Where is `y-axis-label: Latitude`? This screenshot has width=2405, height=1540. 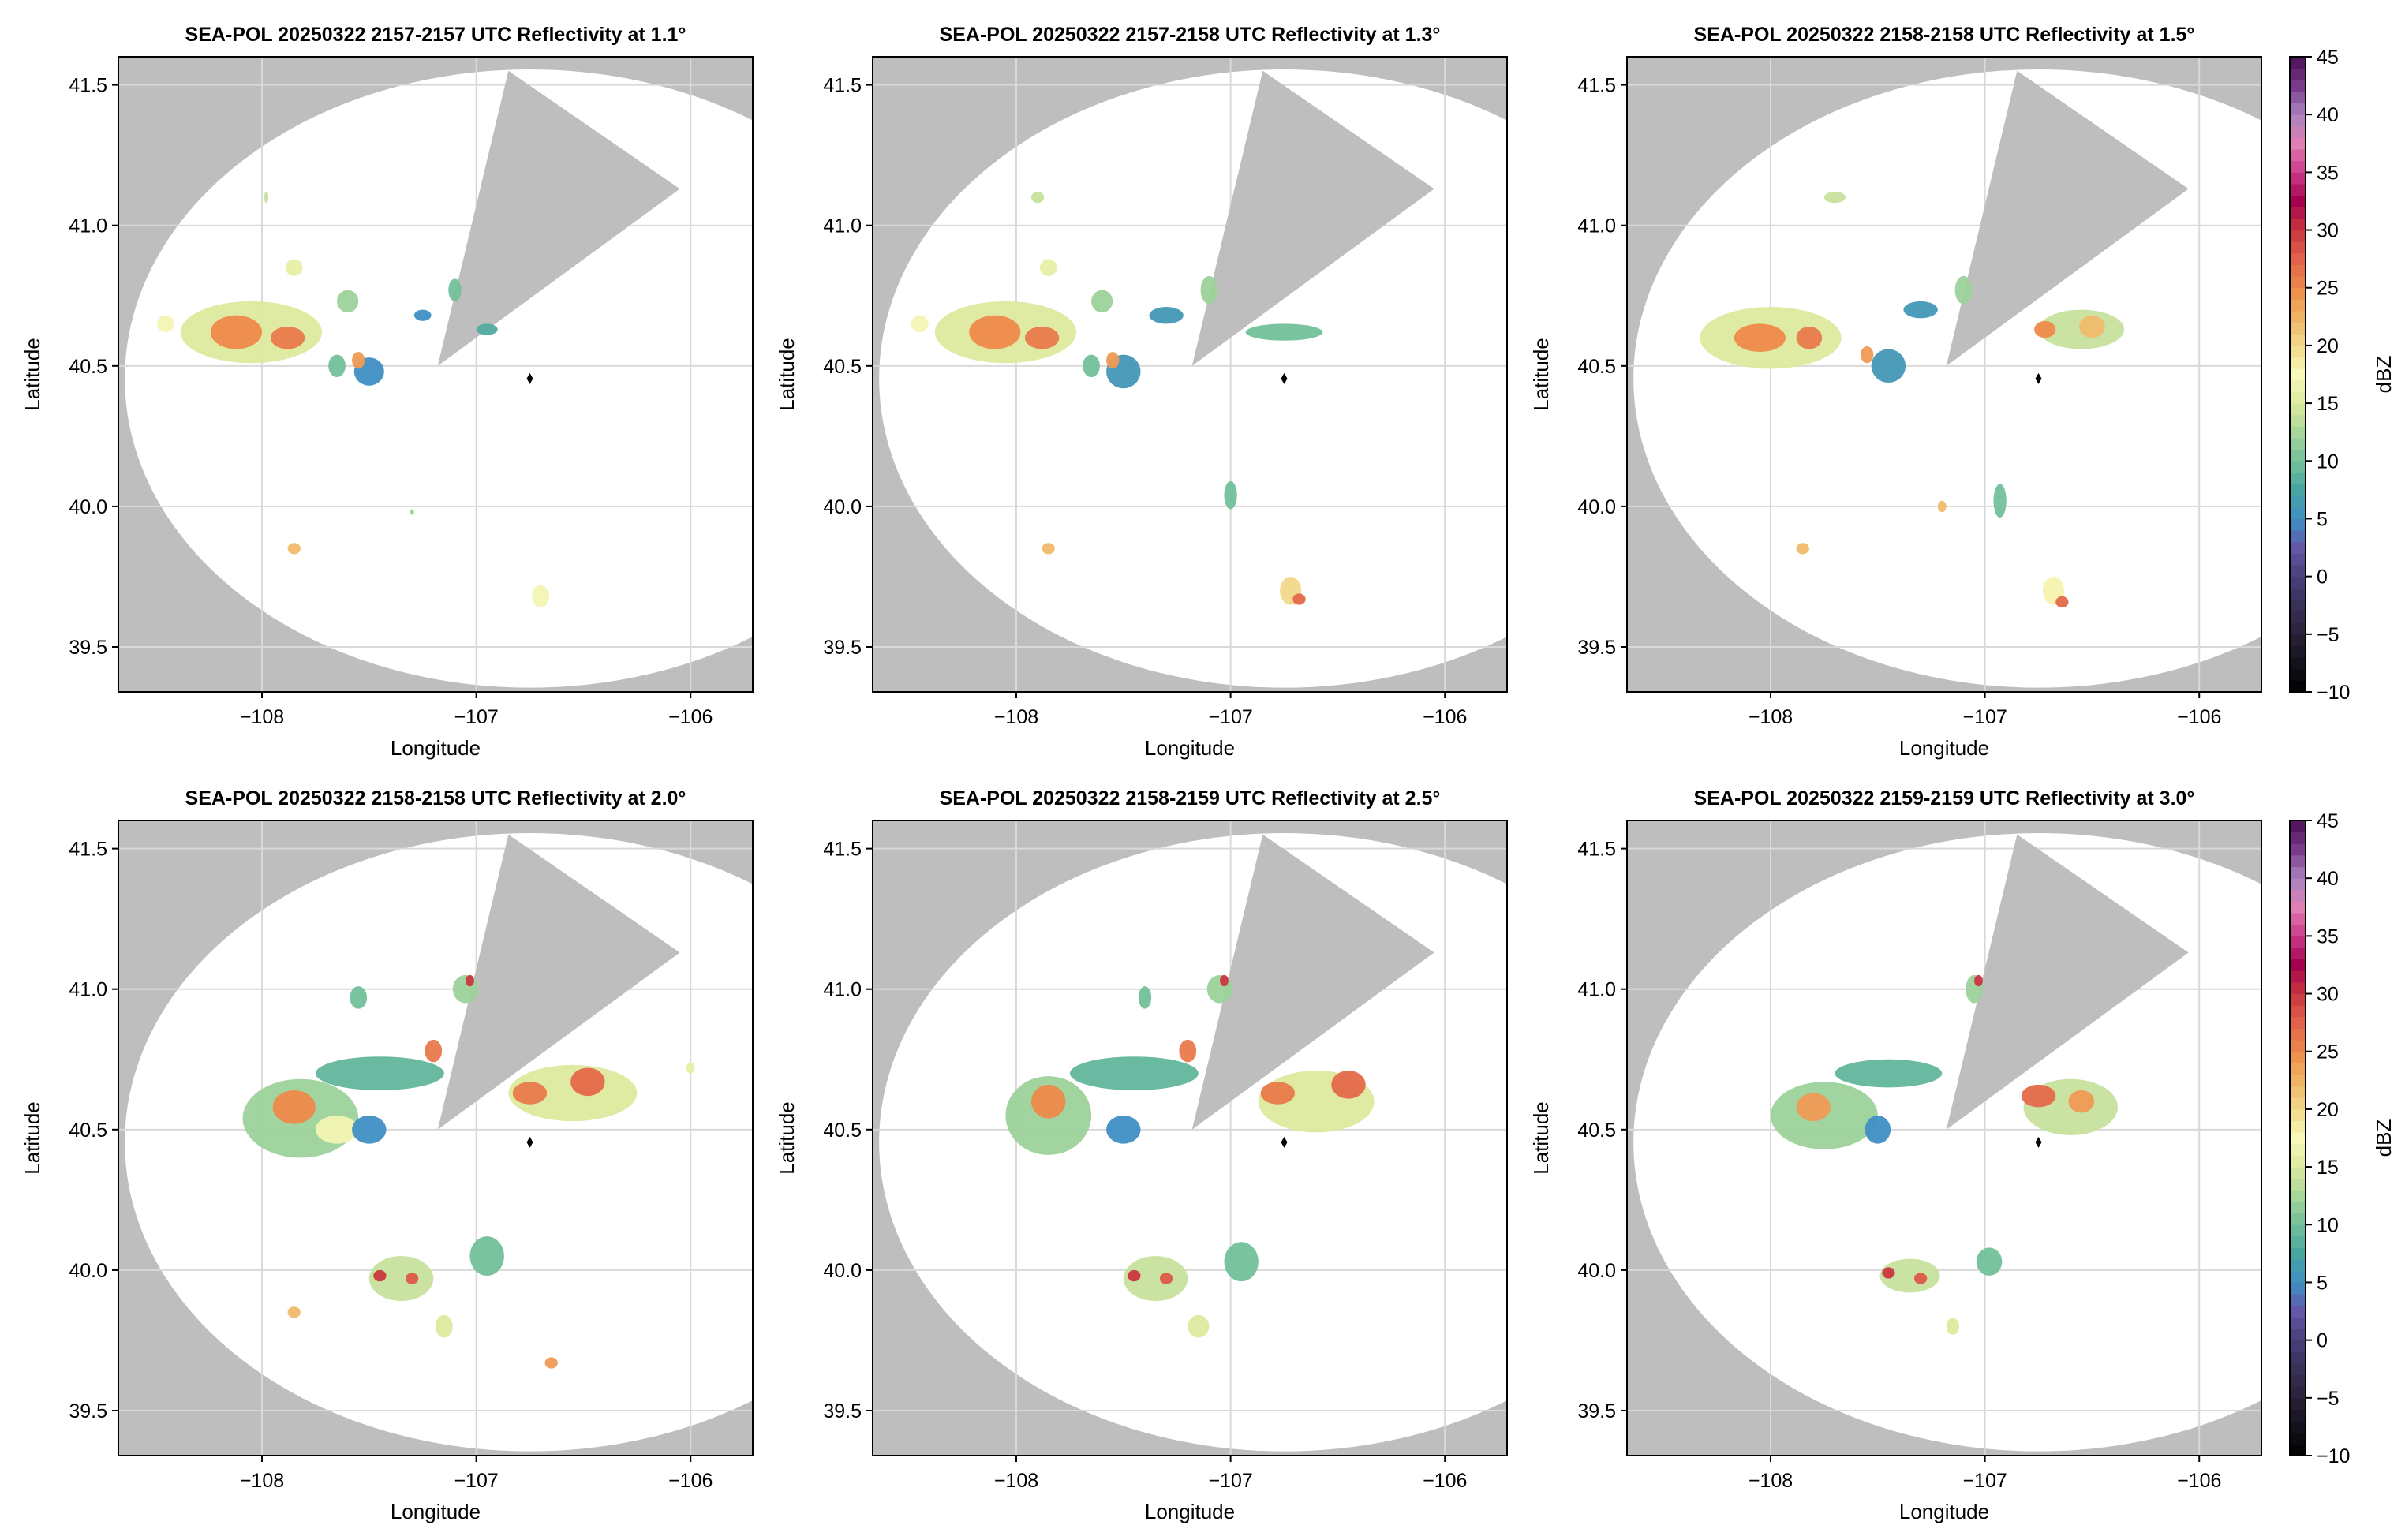
y-axis-label: Latitude is located at coordinates (1541, 374).